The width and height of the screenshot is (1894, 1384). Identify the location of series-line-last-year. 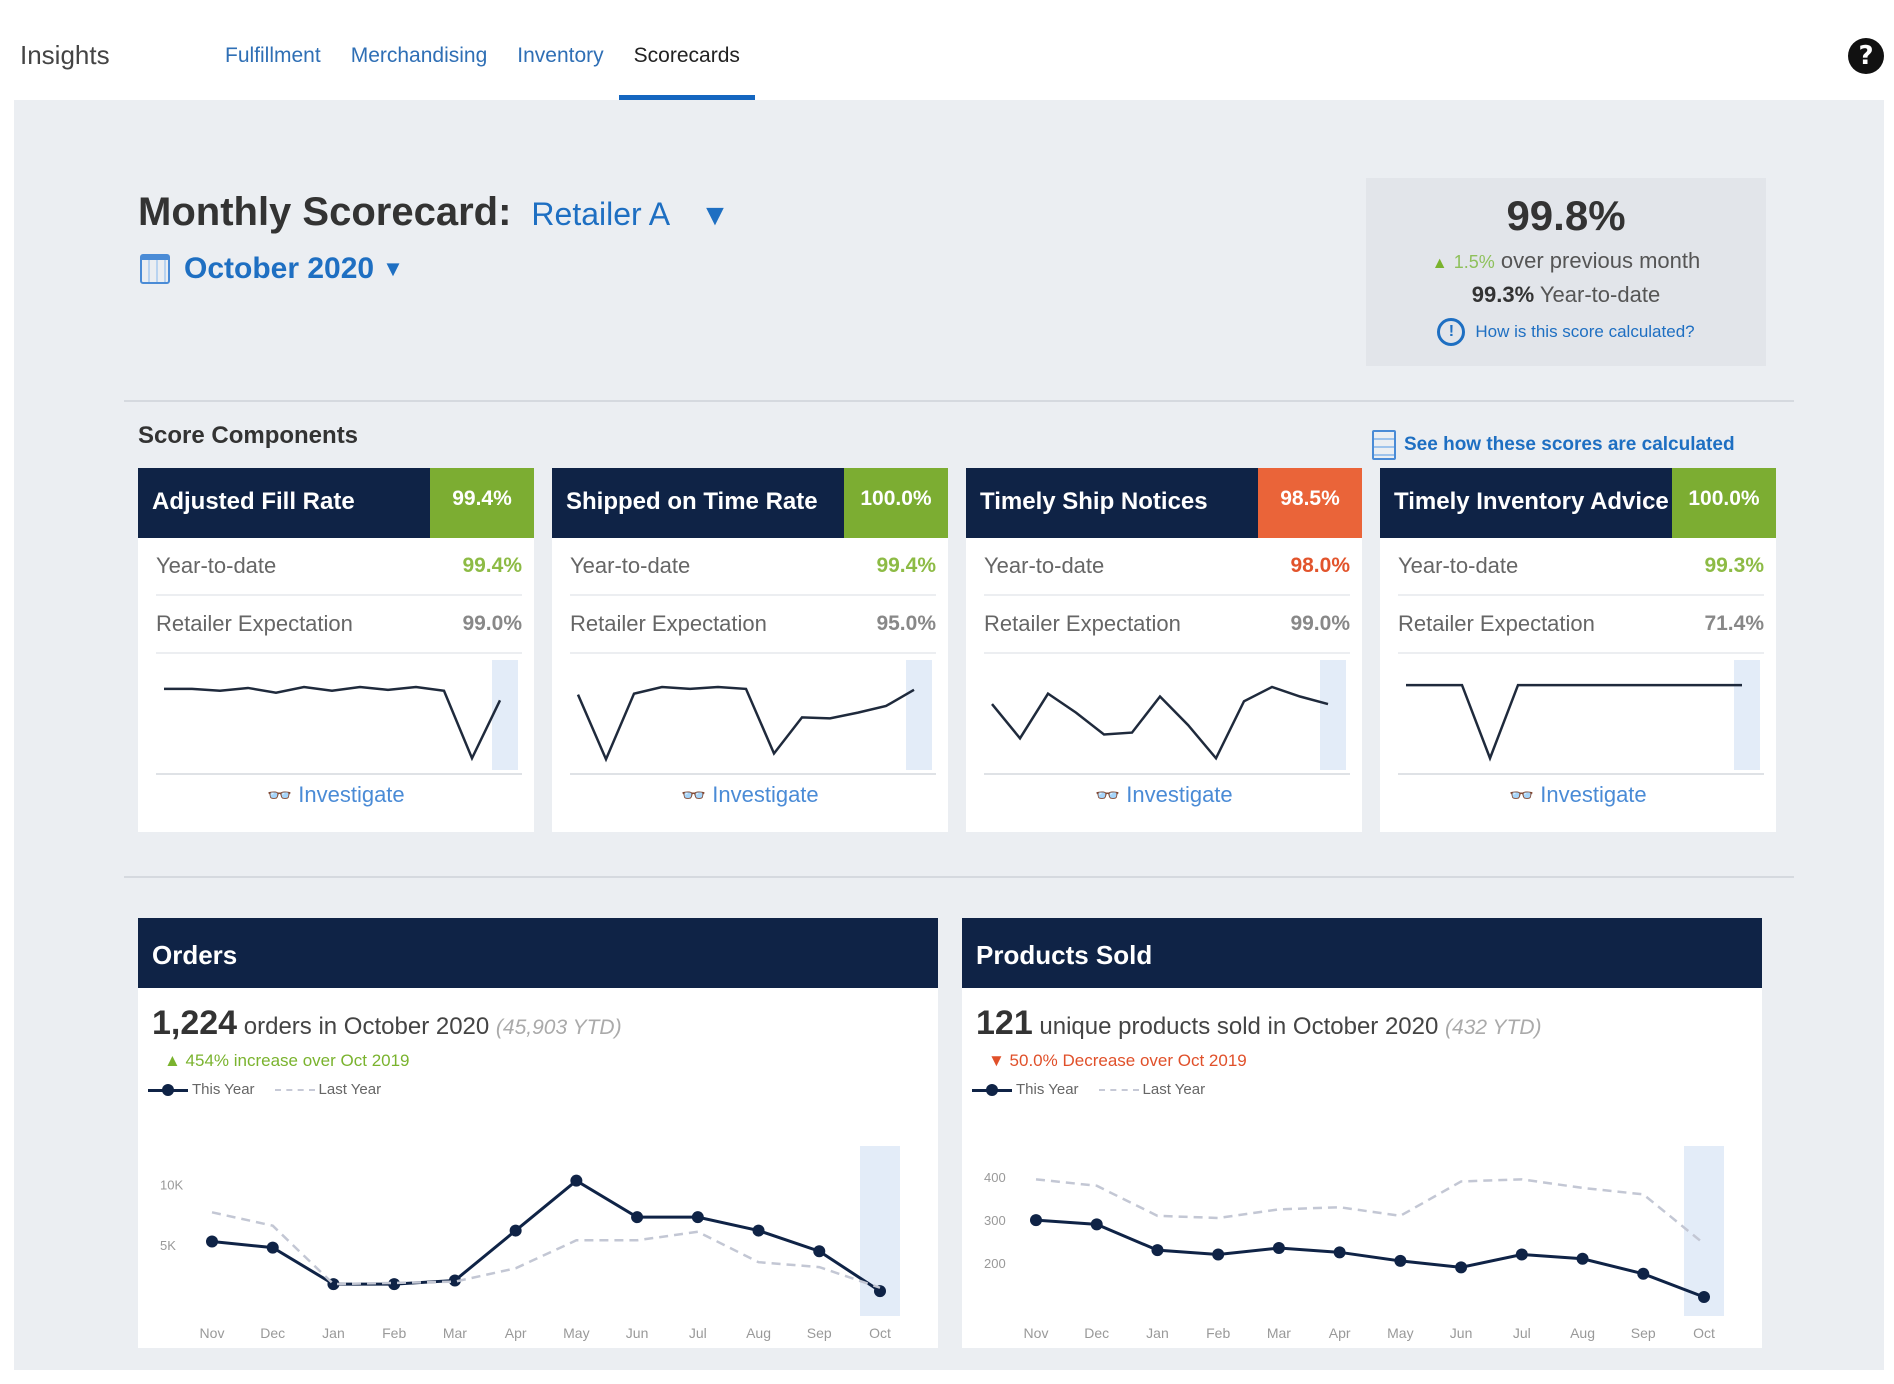
(1370, 1211).